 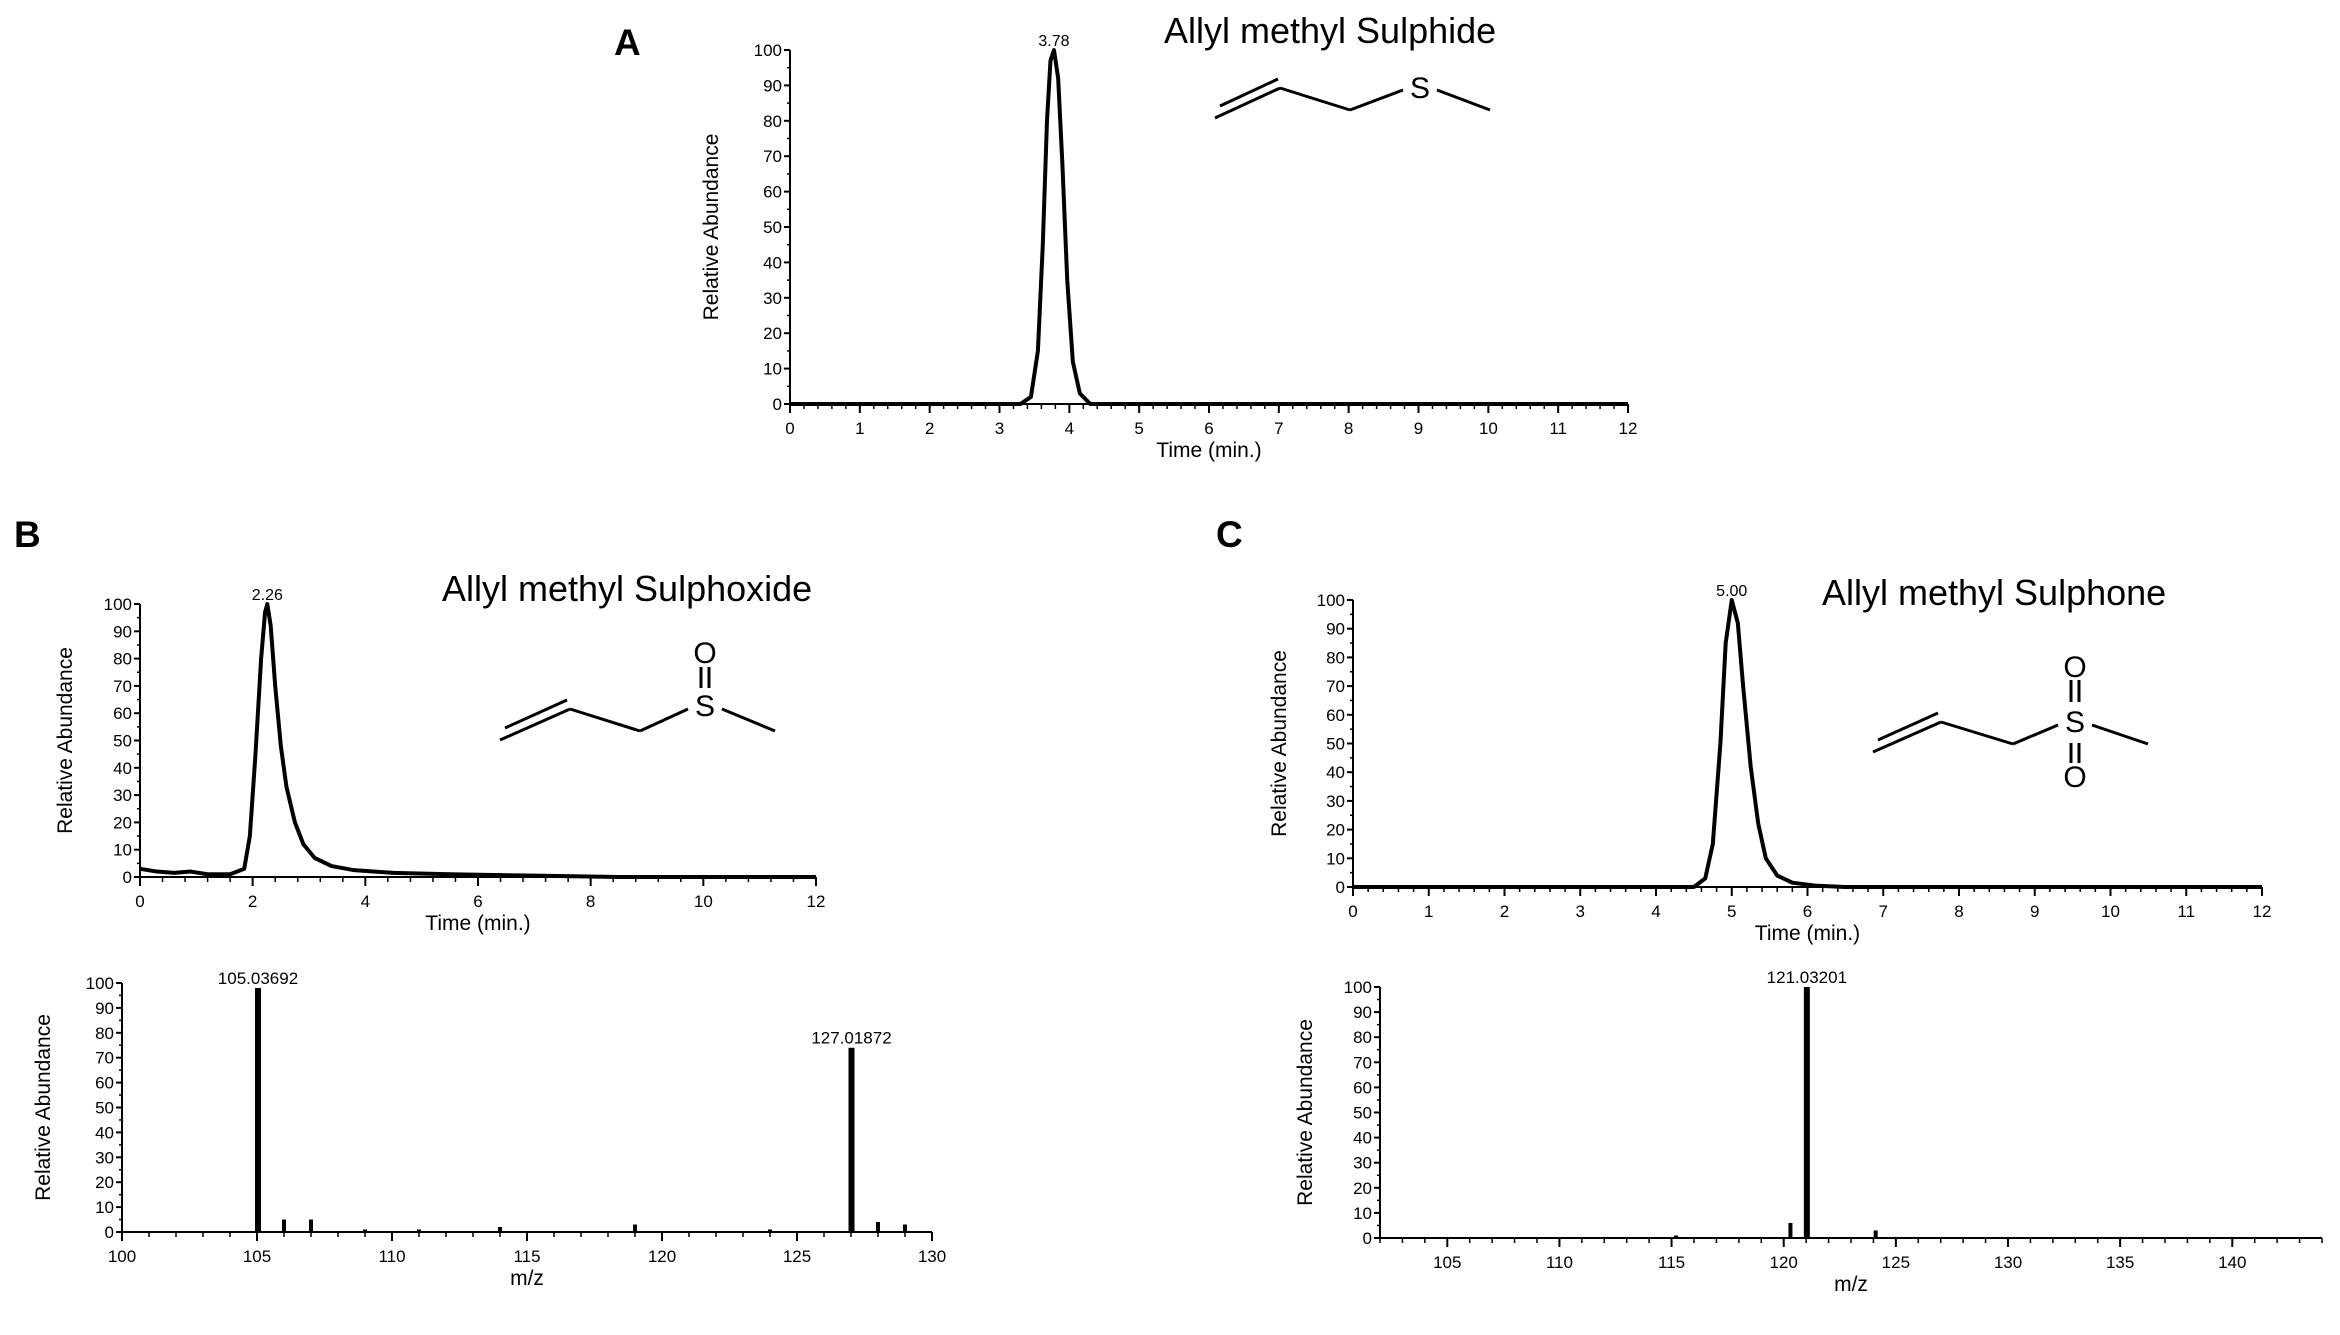 What do you see at coordinates (637, 689) in the screenshot?
I see `structure-sulphoxide: S O` at bounding box center [637, 689].